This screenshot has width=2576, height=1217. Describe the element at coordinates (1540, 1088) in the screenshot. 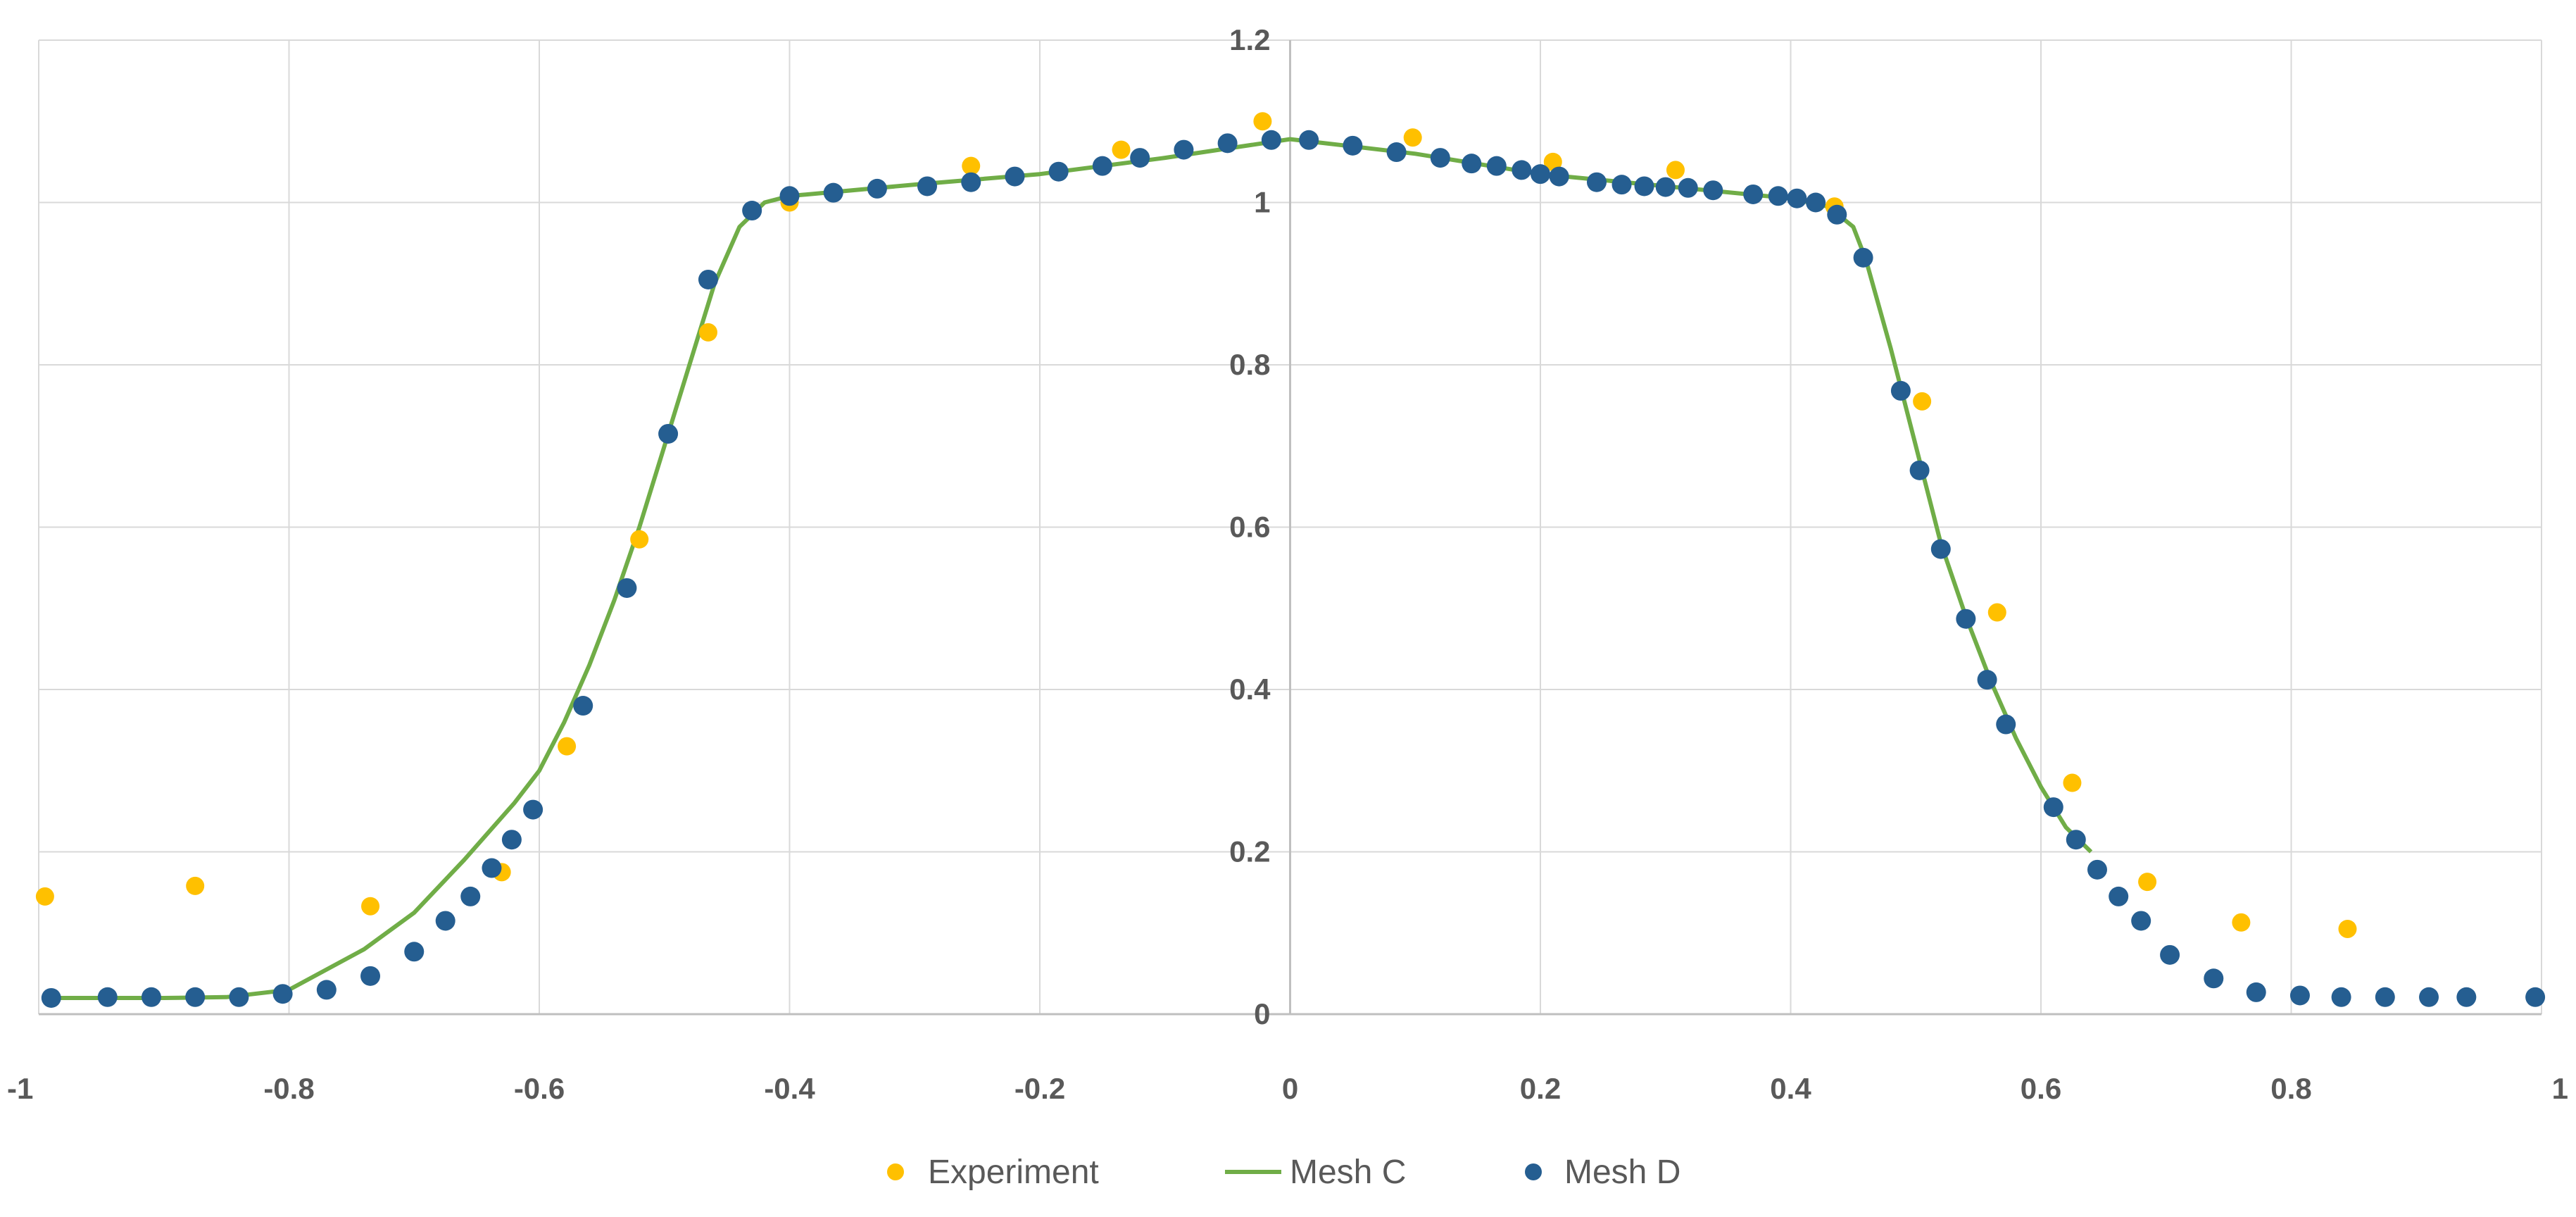

I see `x-tick-label: 0.2` at that location.